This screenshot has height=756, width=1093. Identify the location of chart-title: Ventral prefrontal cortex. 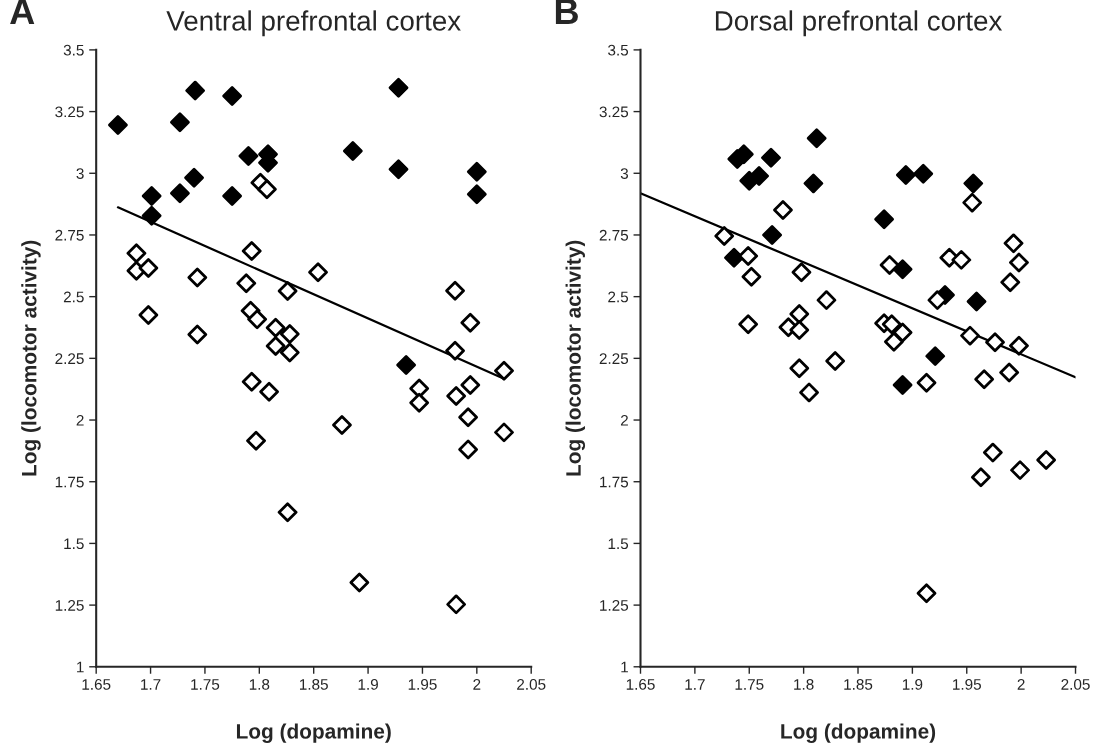
(313, 23).